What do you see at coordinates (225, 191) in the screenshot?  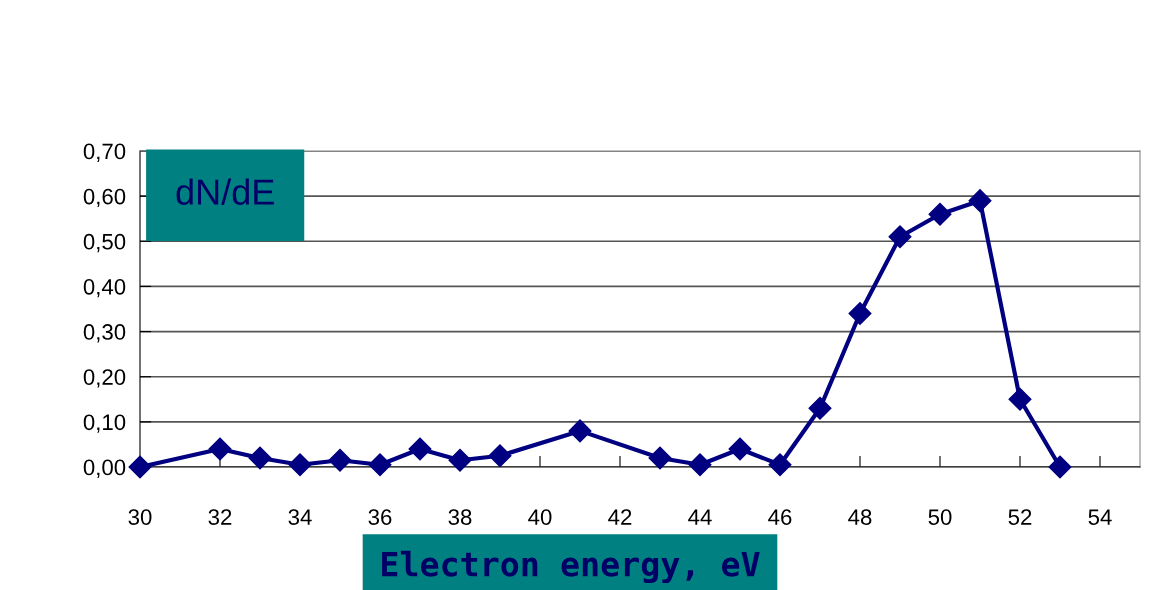 I see `annotation: dN/dE` at bounding box center [225, 191].